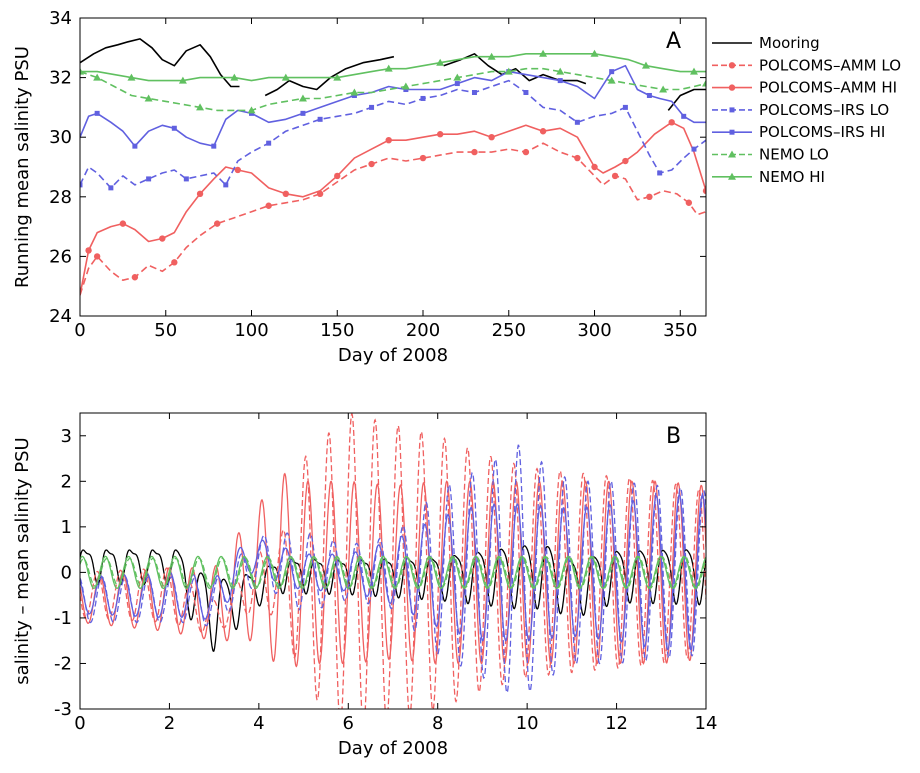  I want to click on y-tick-label: 1, so click(66, 527).